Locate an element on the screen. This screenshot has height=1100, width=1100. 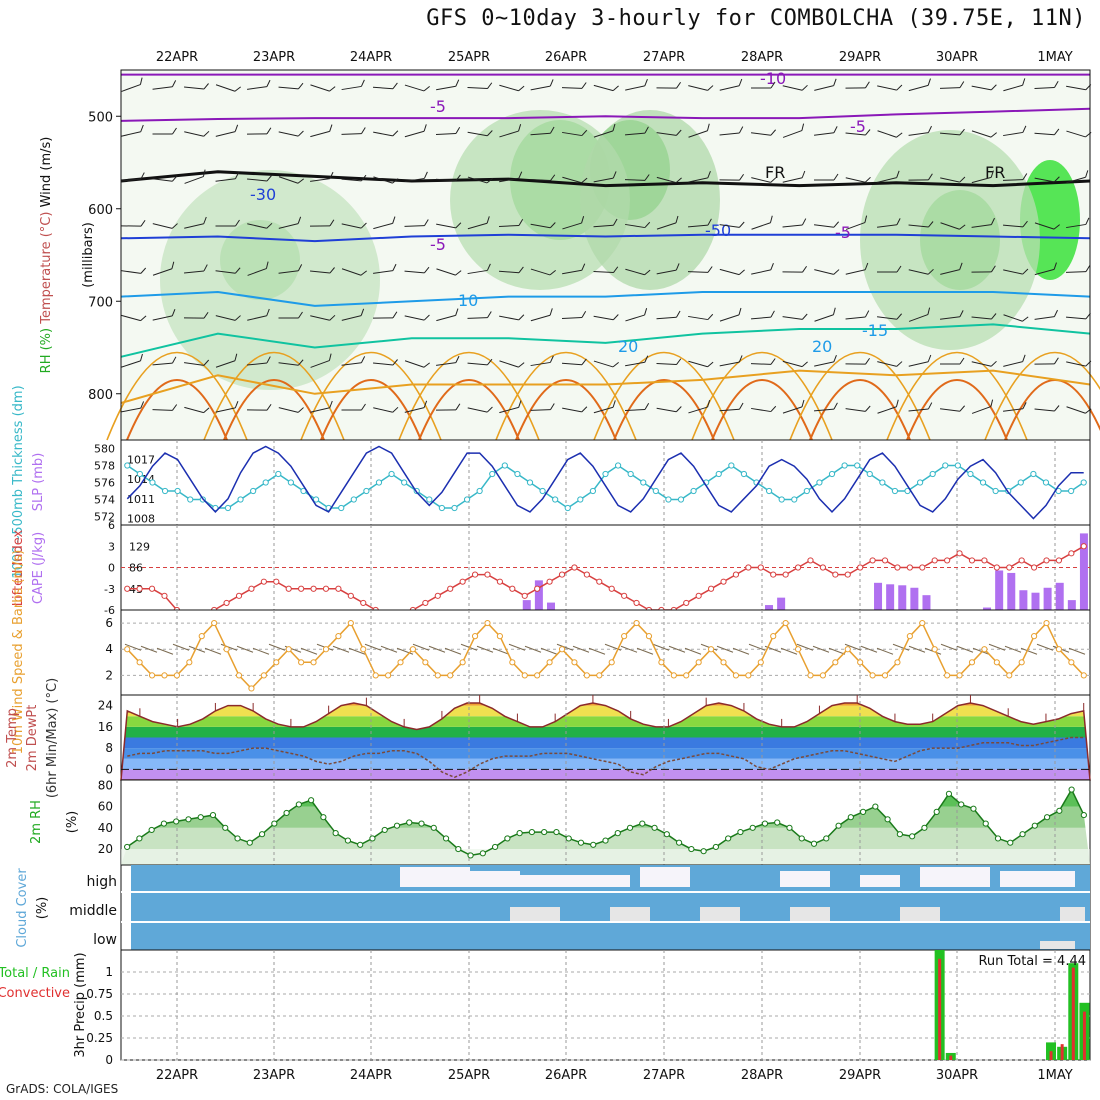
contour-label-2: -5 is located at coordinates (858, 126).